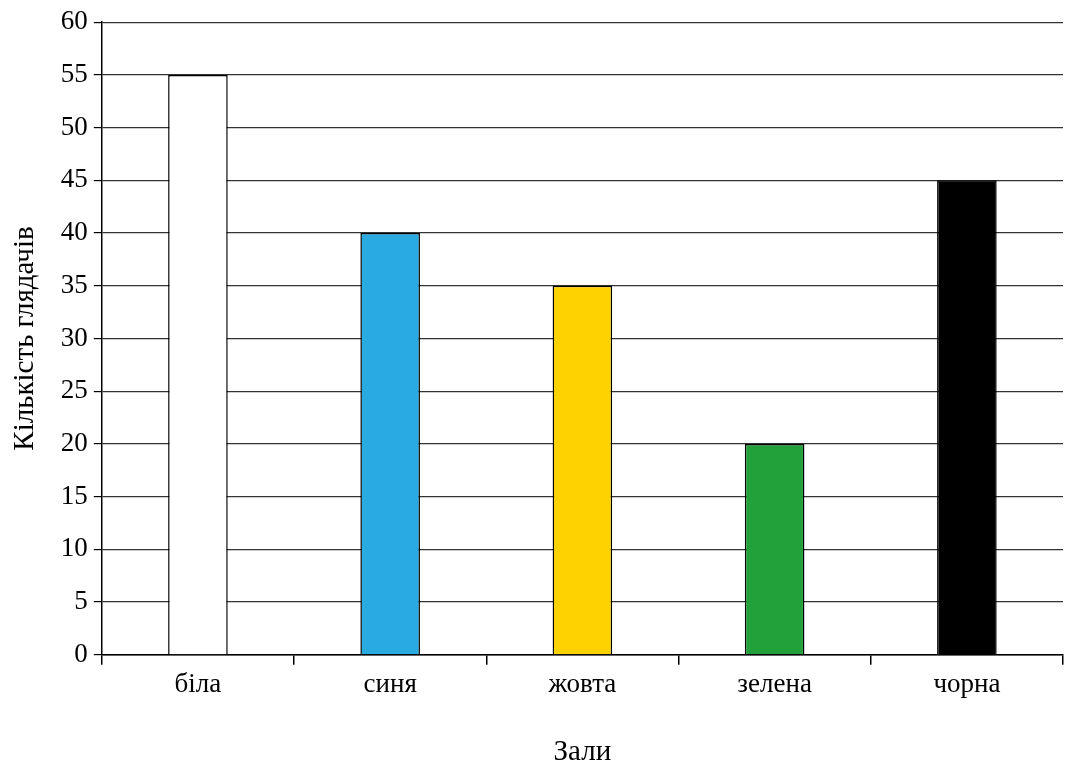 This screenshot has width=1081, height=780. I want to click on y-tick-label: 40, so click(74, 231).